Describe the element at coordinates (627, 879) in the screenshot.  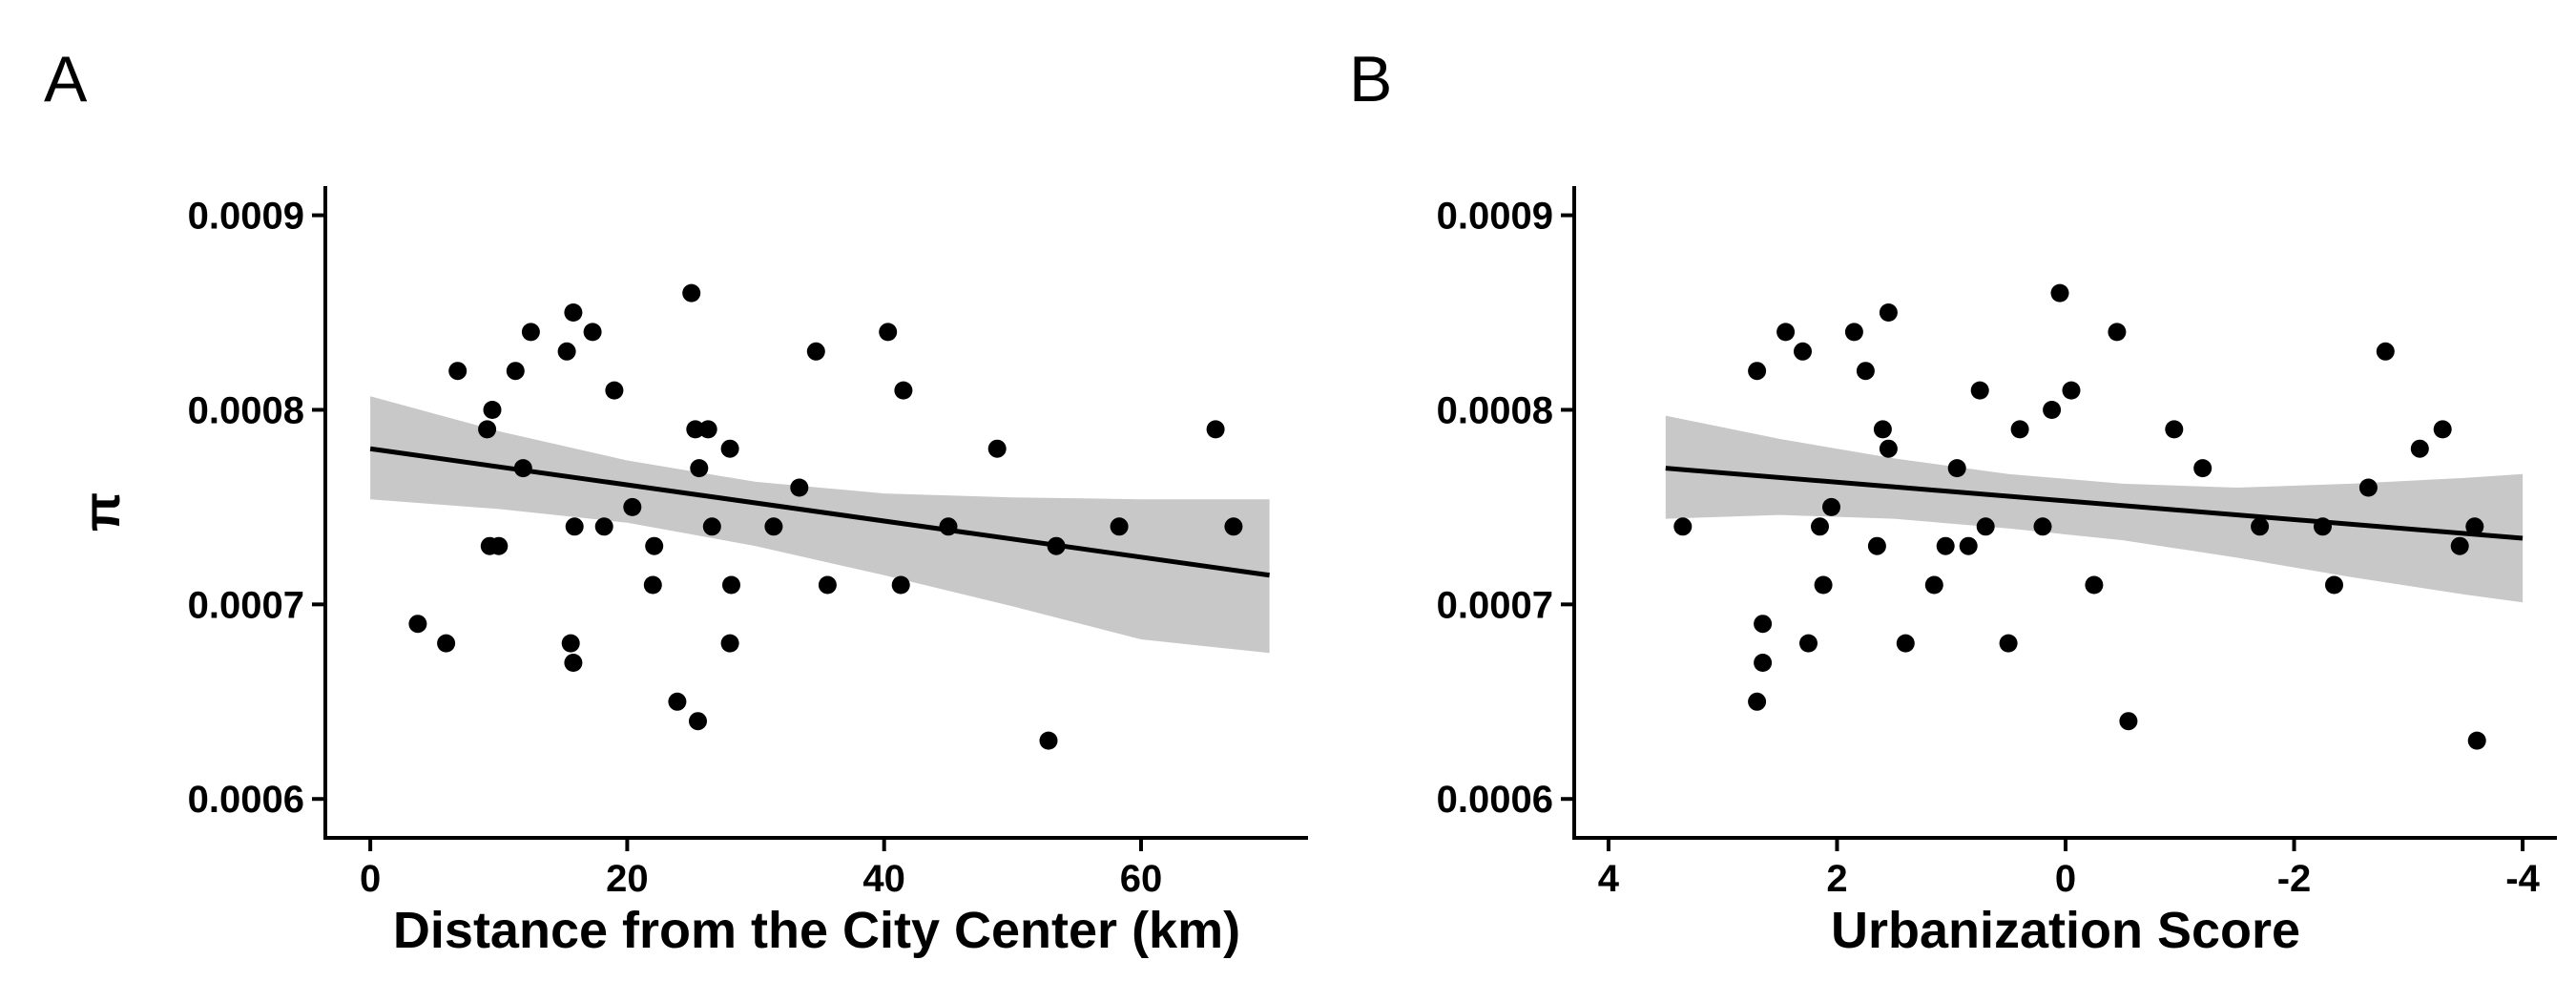
I see `x-tick-label: 20` at that location.